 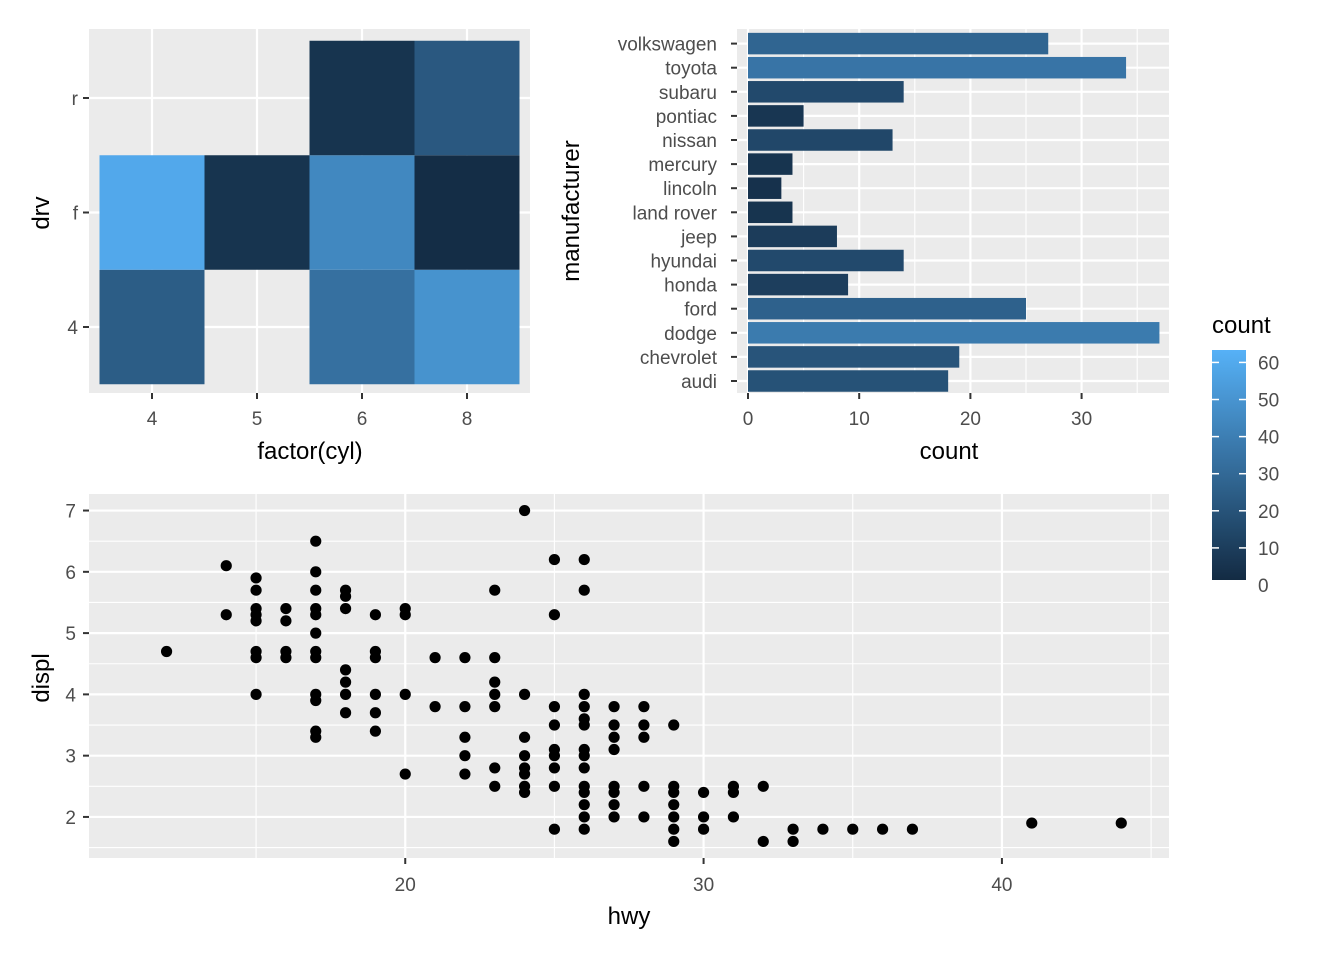 What do you see at coordinates (937, 67) in the screenshot?
I see `bar-toyota` at bounding box center [937, 67].